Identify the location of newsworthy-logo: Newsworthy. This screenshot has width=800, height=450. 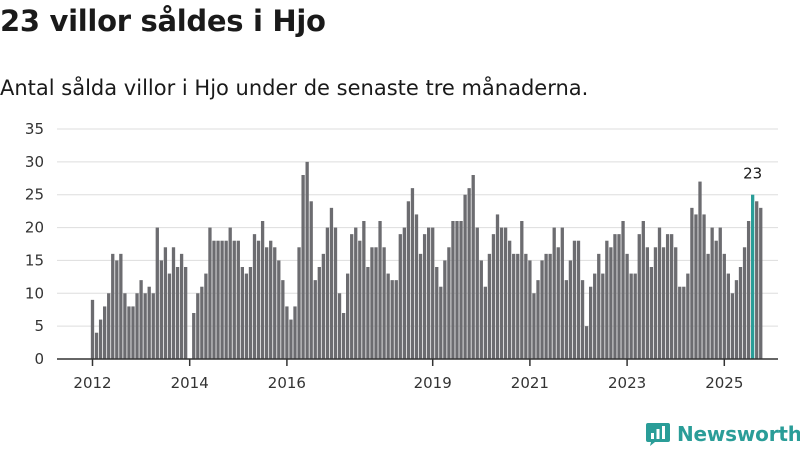
(722, 434).